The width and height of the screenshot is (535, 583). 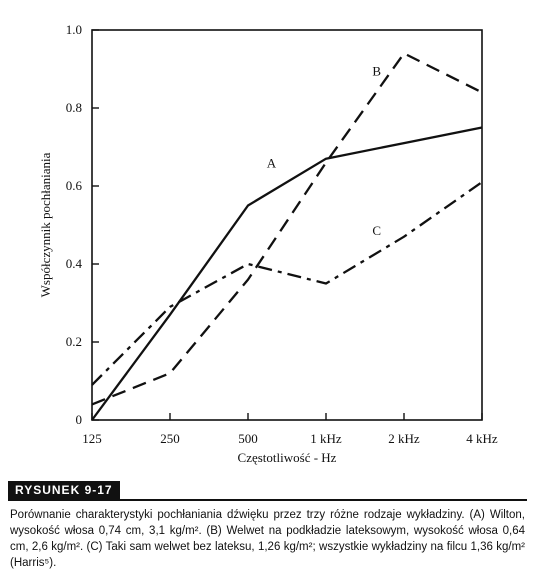 What do you see at coordinates (287, 457) in the screenshot?
I see `x-axis-title: Częstotliwość - Hz` at bounding box center [287, 457].